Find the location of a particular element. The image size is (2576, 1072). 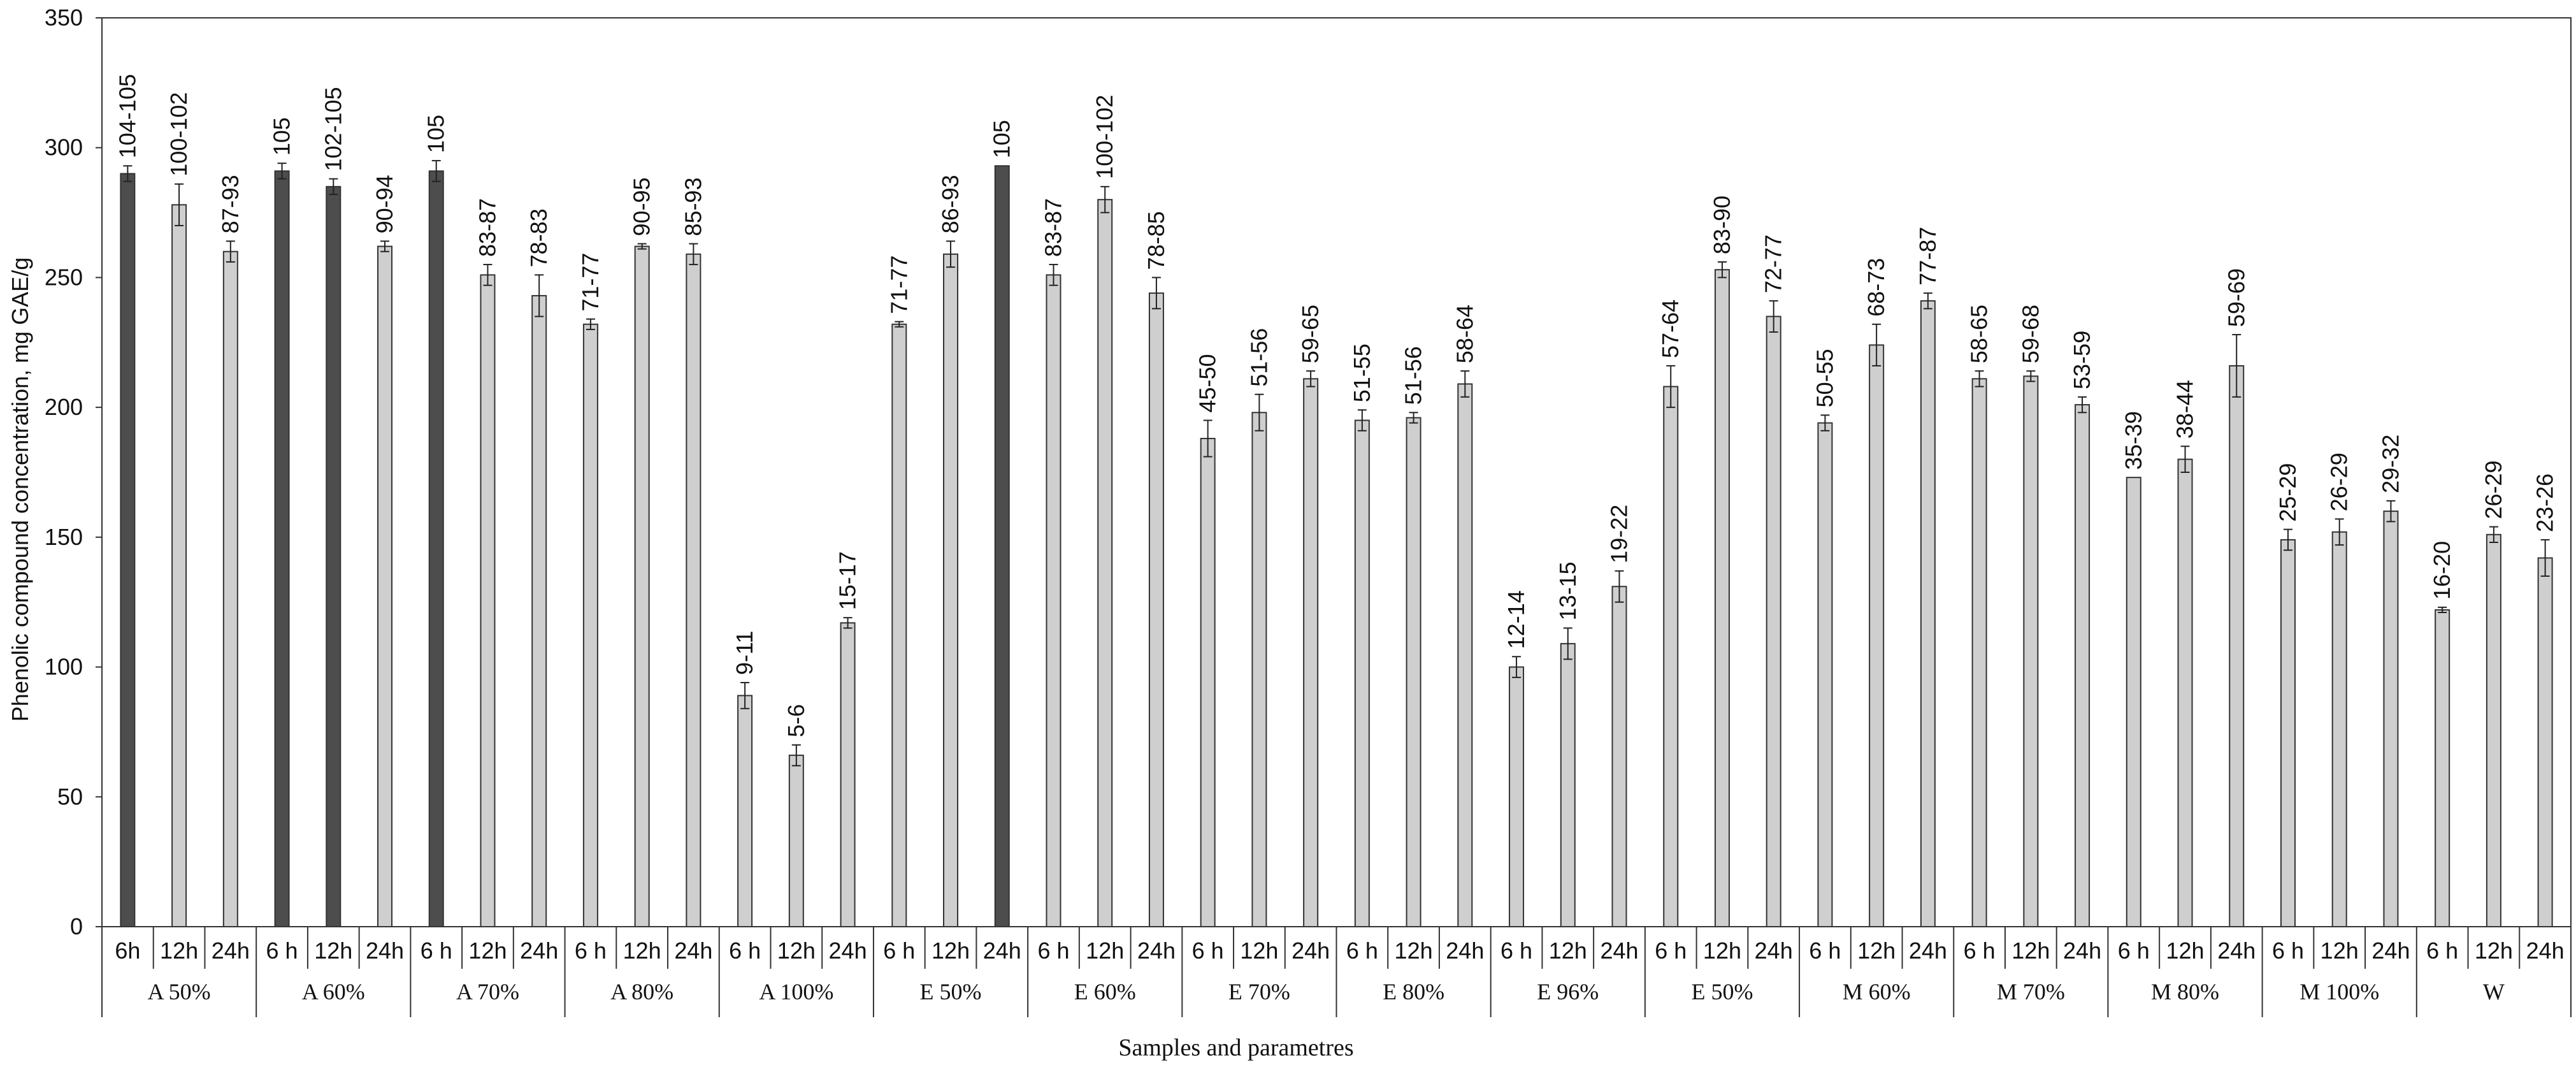

data-label: 59-68 is located at coordinates (2030, 334).